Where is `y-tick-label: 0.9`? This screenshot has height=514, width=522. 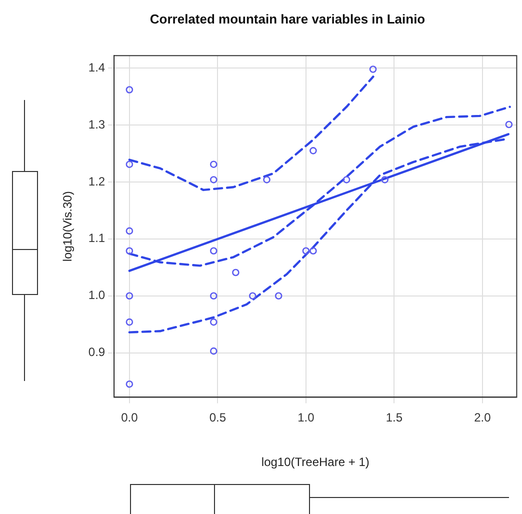
y-tick-label: 0.9 is located at coordinates (97, 352).